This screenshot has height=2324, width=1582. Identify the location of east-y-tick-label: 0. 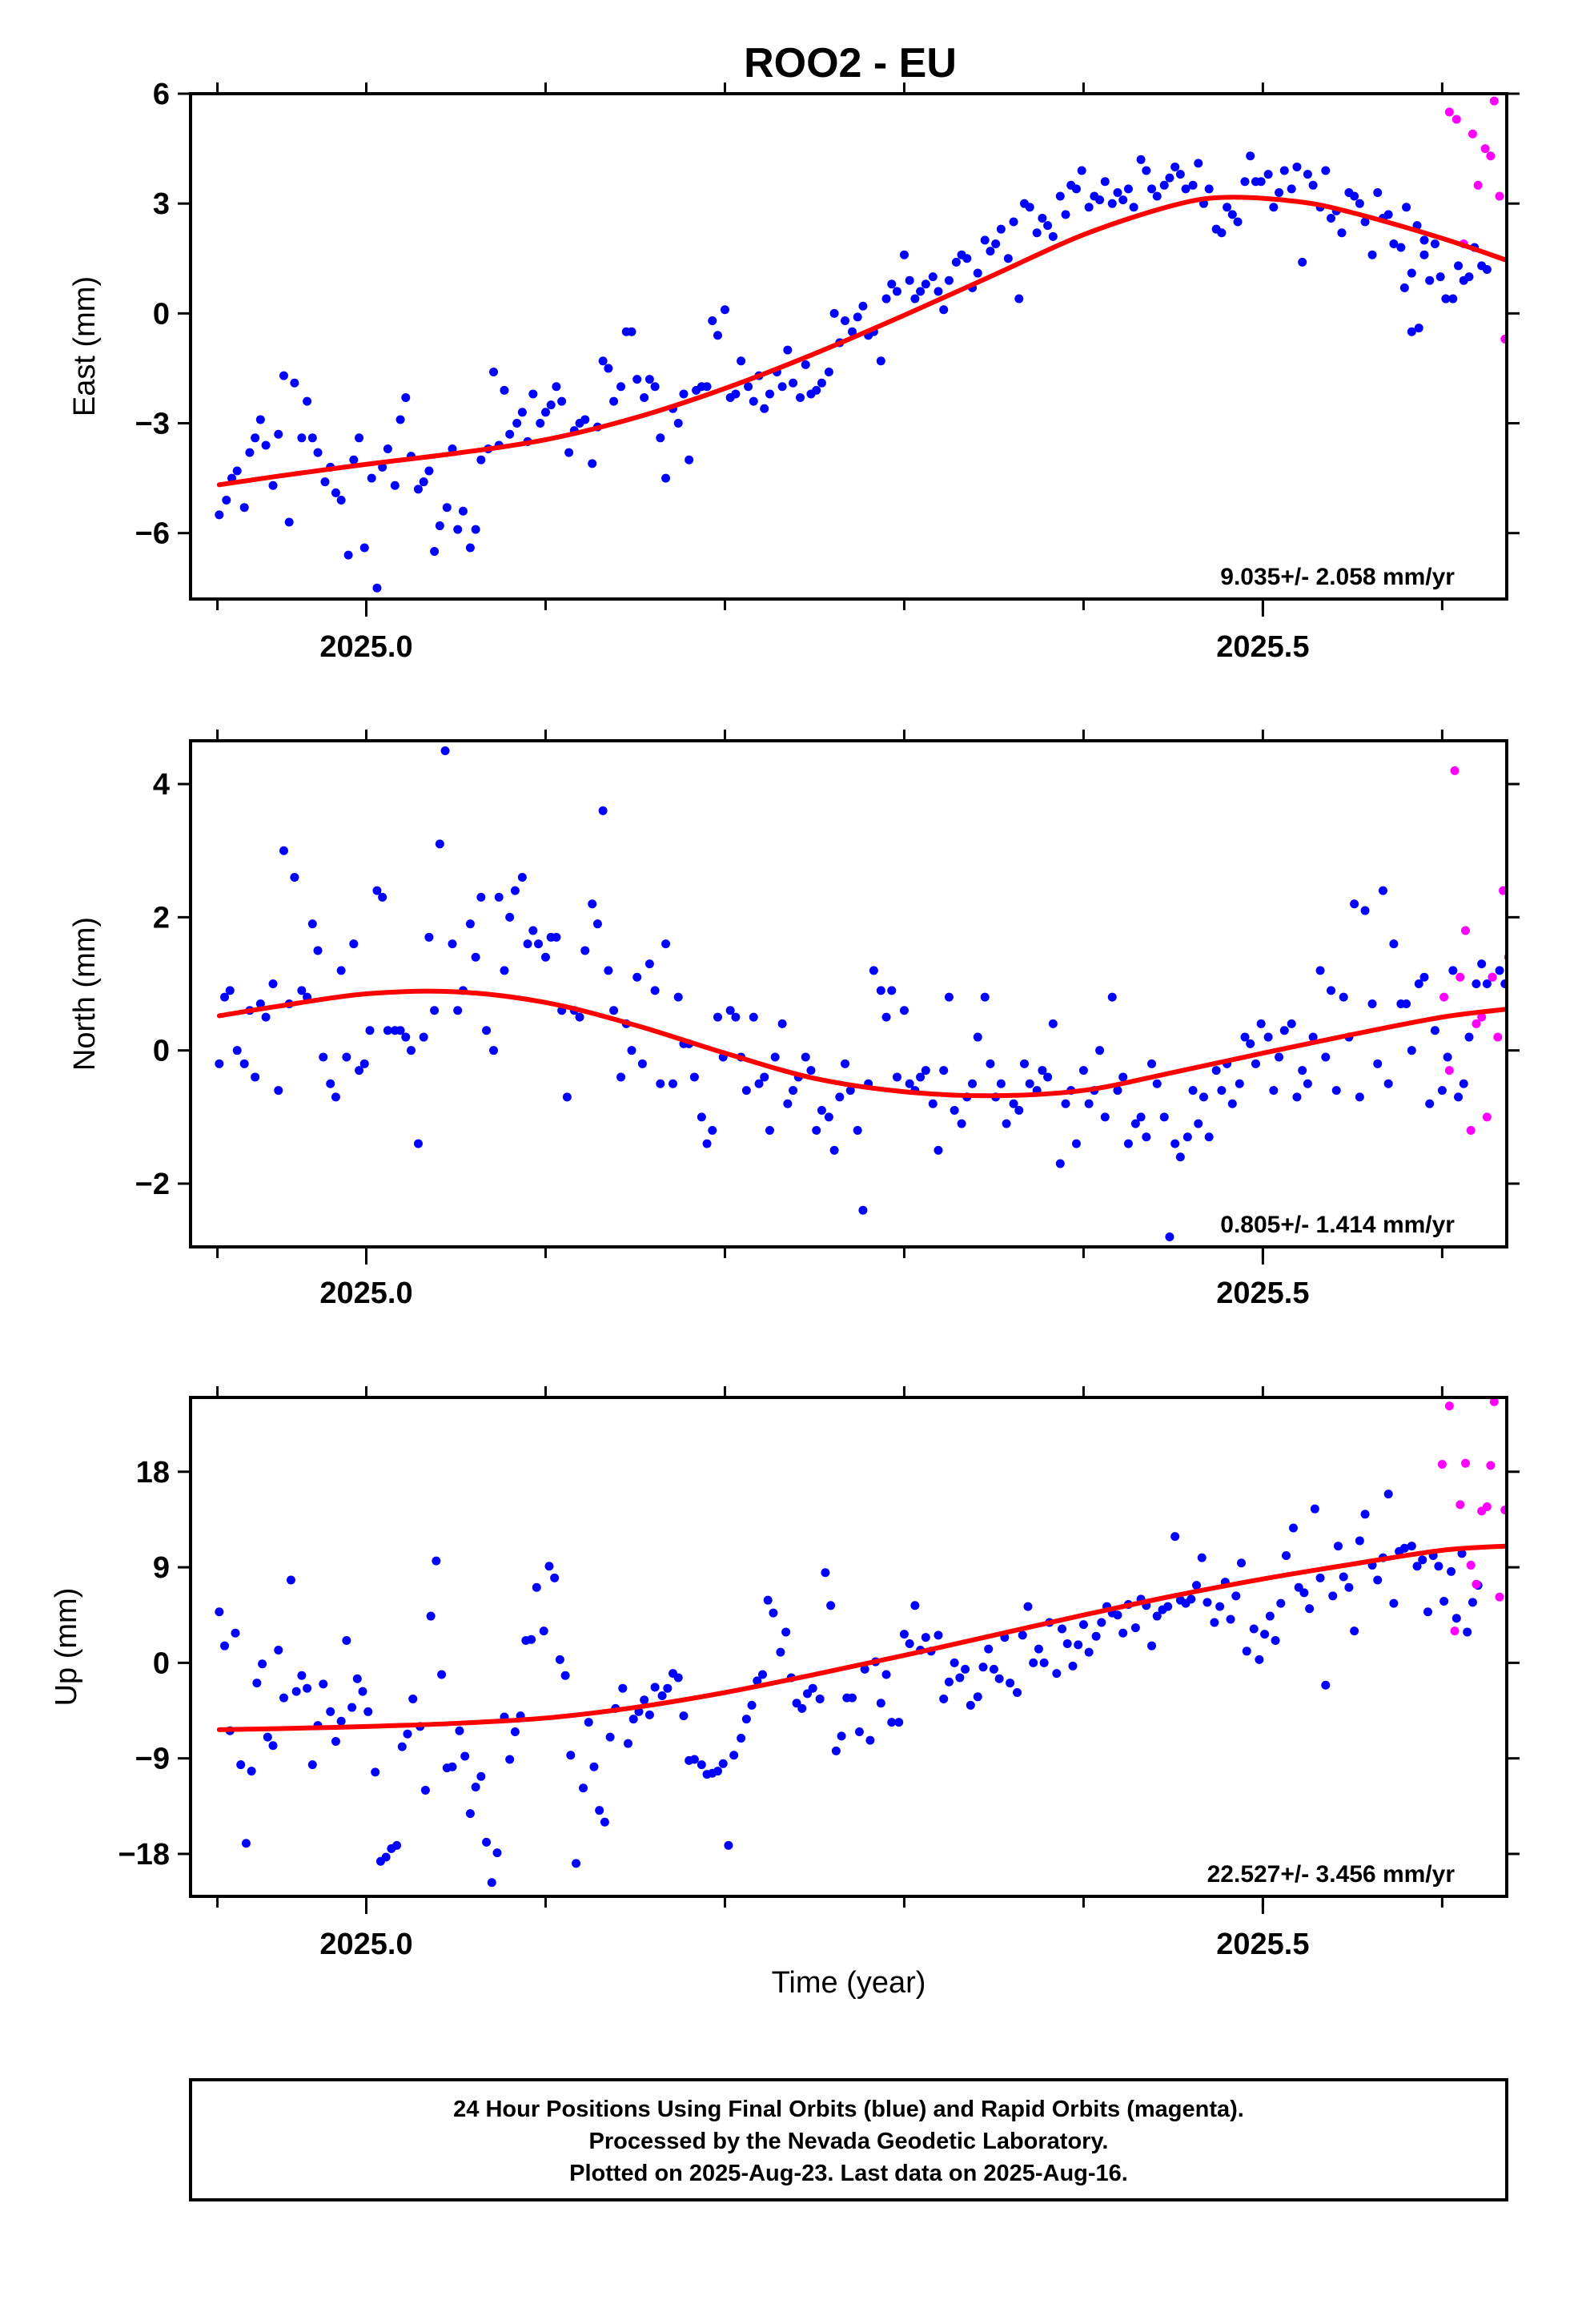
(161, 314).